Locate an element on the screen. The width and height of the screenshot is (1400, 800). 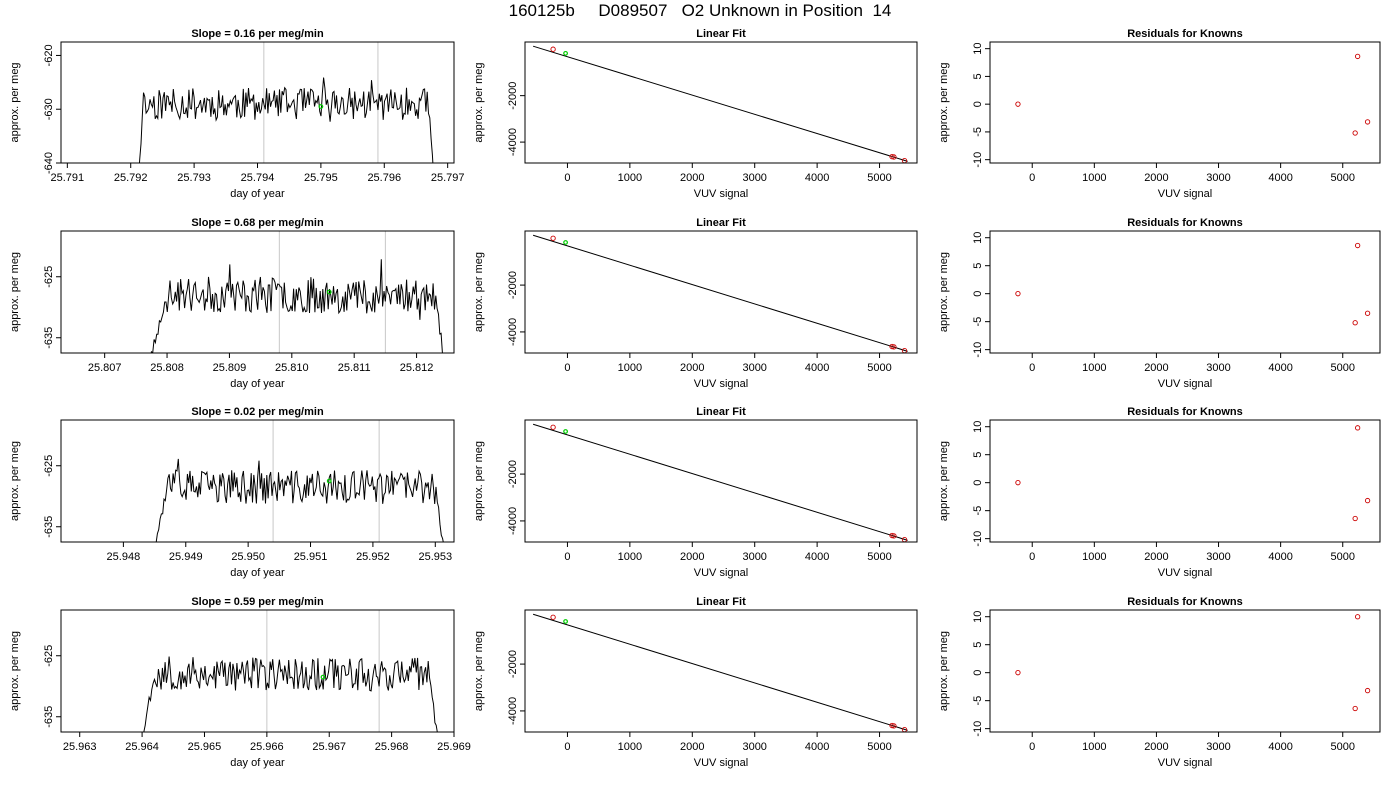
x-tick-label: 25.797 is located at coordinates (448, 178).